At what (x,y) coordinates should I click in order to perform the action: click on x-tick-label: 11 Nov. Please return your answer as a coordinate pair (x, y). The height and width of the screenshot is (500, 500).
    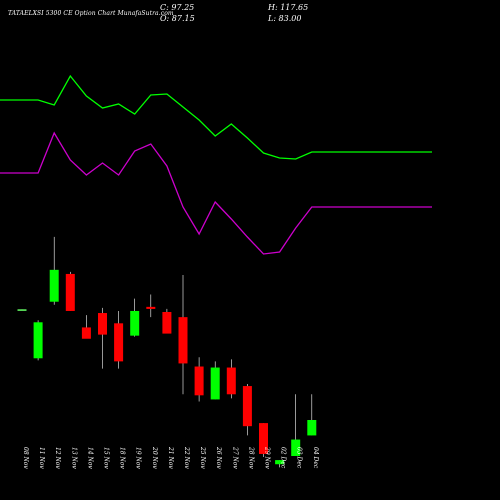
    Looking at the image, I should click on (41, 458).